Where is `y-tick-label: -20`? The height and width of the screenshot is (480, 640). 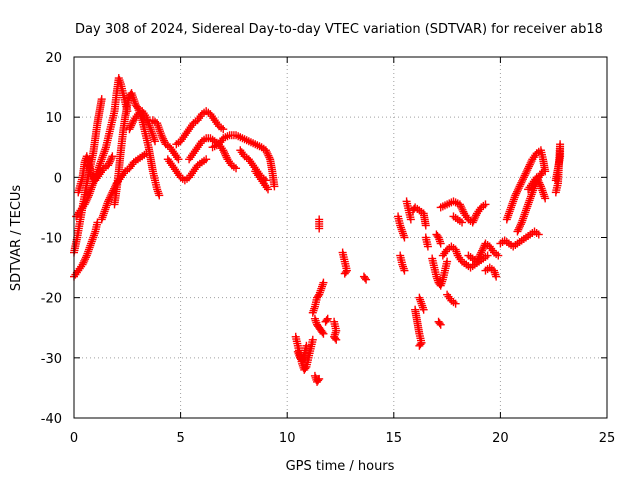
y-tick-label: -20 is located at coordinates (51, 299).